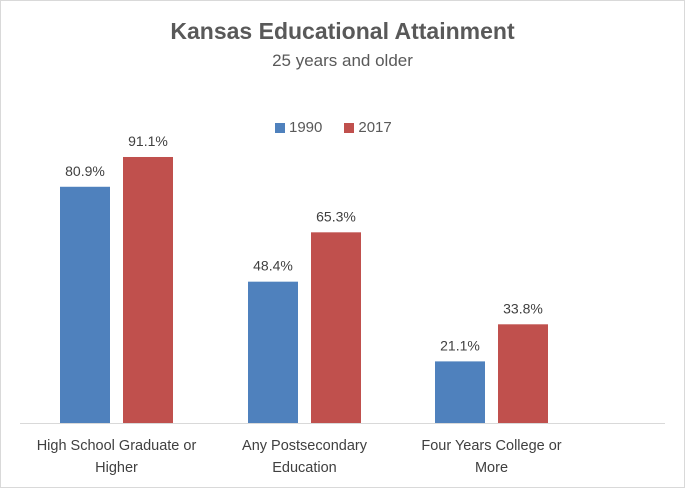  Describe the element at coordinates (491, 468) in the screenshot. I see `category-label-2-line-1: More` at that location.